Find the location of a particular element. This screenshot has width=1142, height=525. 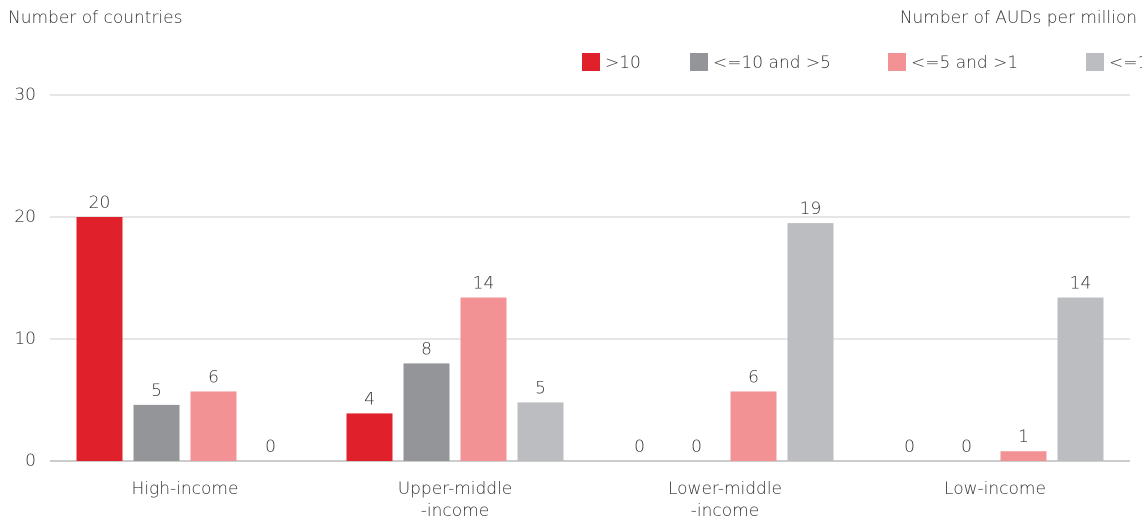

legend-label: >10 is located at coordinates (623, 63).